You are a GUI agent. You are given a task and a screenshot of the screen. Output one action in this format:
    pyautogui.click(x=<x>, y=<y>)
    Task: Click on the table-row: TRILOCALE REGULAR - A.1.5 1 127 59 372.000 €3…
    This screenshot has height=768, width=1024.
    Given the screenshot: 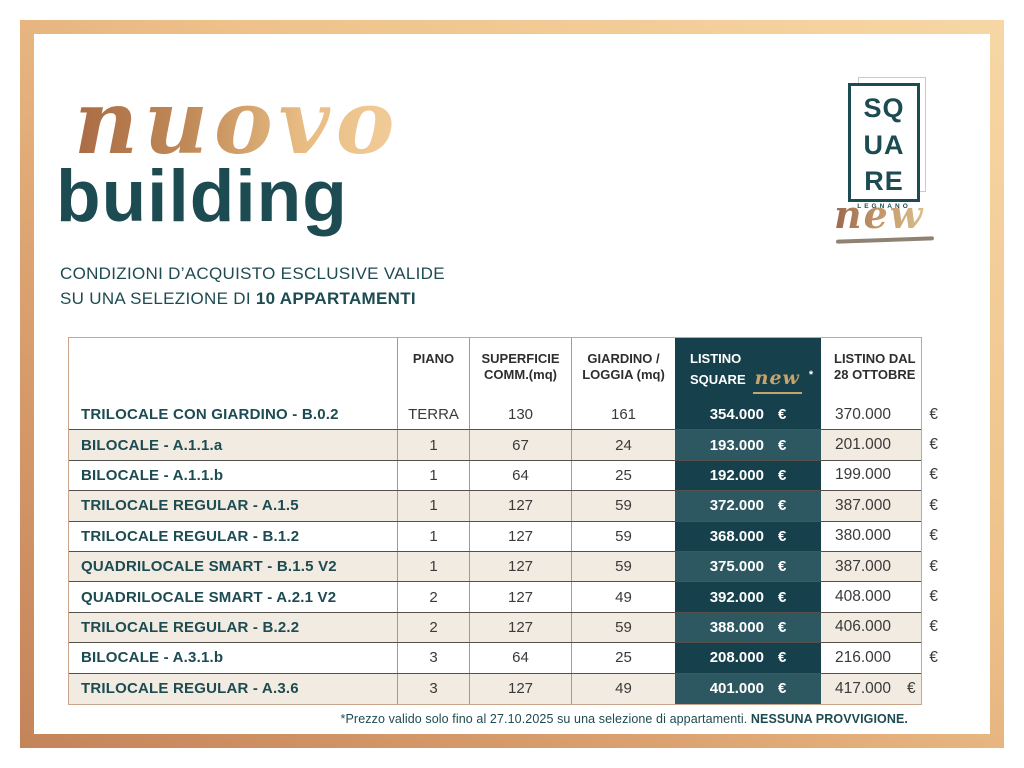 What is the action you would take?
    pyautogui.click(x=503, y=506)
    